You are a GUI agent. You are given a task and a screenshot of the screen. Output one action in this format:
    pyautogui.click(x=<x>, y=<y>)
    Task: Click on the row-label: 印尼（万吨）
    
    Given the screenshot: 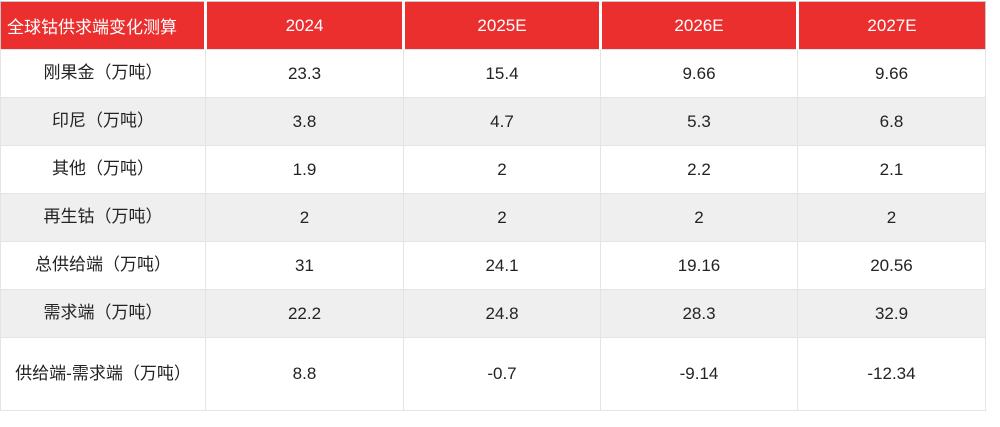 What is the action you would take?
    pyautogui.click(x=103, y=121)
    